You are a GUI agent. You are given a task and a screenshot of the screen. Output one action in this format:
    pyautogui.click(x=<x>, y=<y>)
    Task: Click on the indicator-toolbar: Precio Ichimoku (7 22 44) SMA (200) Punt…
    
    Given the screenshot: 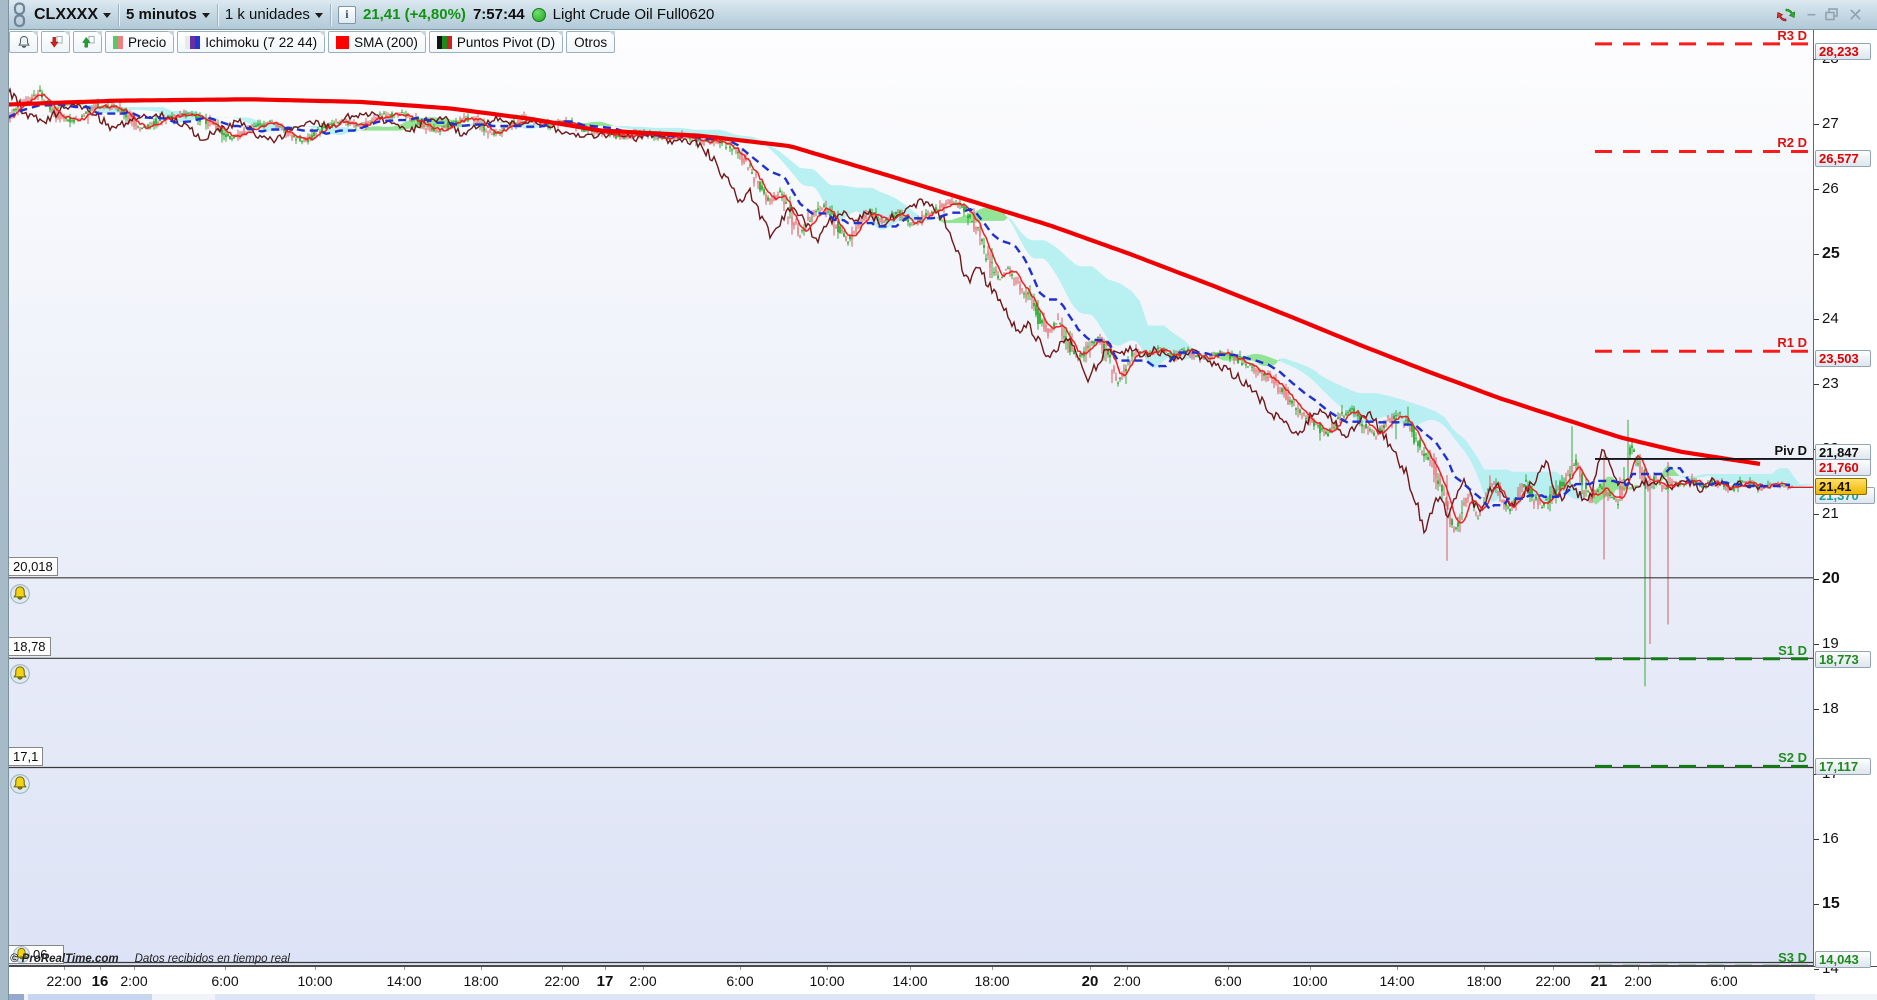 What is the action you would take?
    pyautogui.click(x=312, y=42)
    